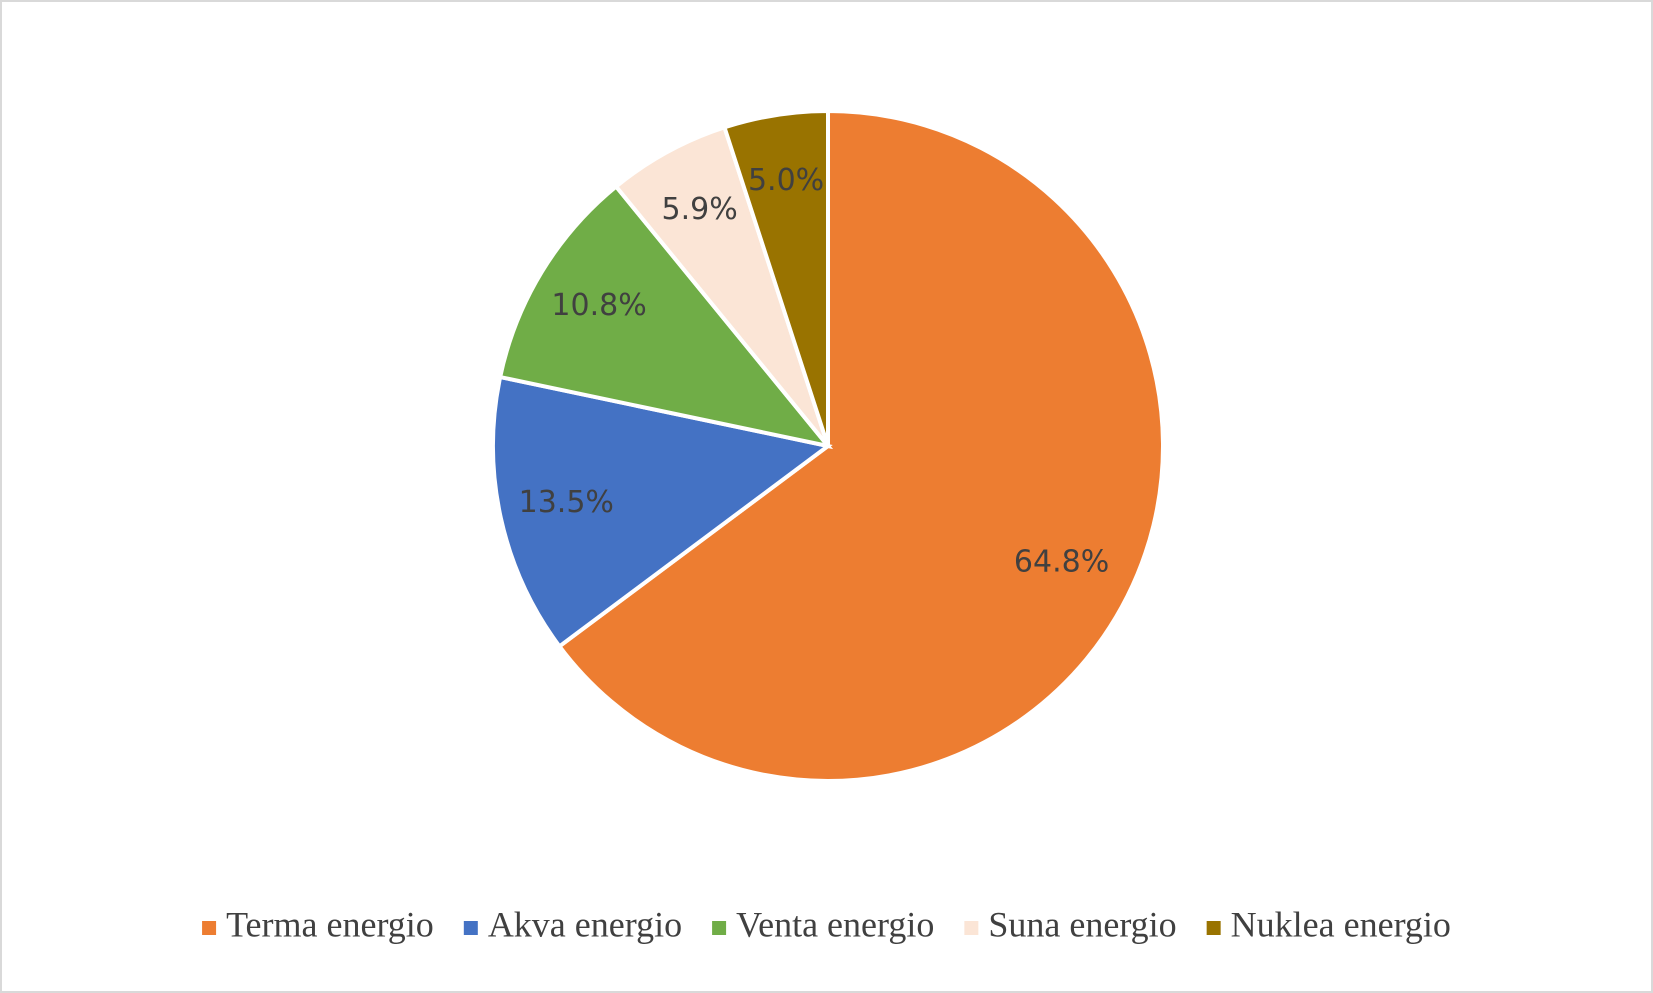  Describe the element at coordinates (1082, 924) in the screenshot. I see `legend-label: Suna energio` at that location.